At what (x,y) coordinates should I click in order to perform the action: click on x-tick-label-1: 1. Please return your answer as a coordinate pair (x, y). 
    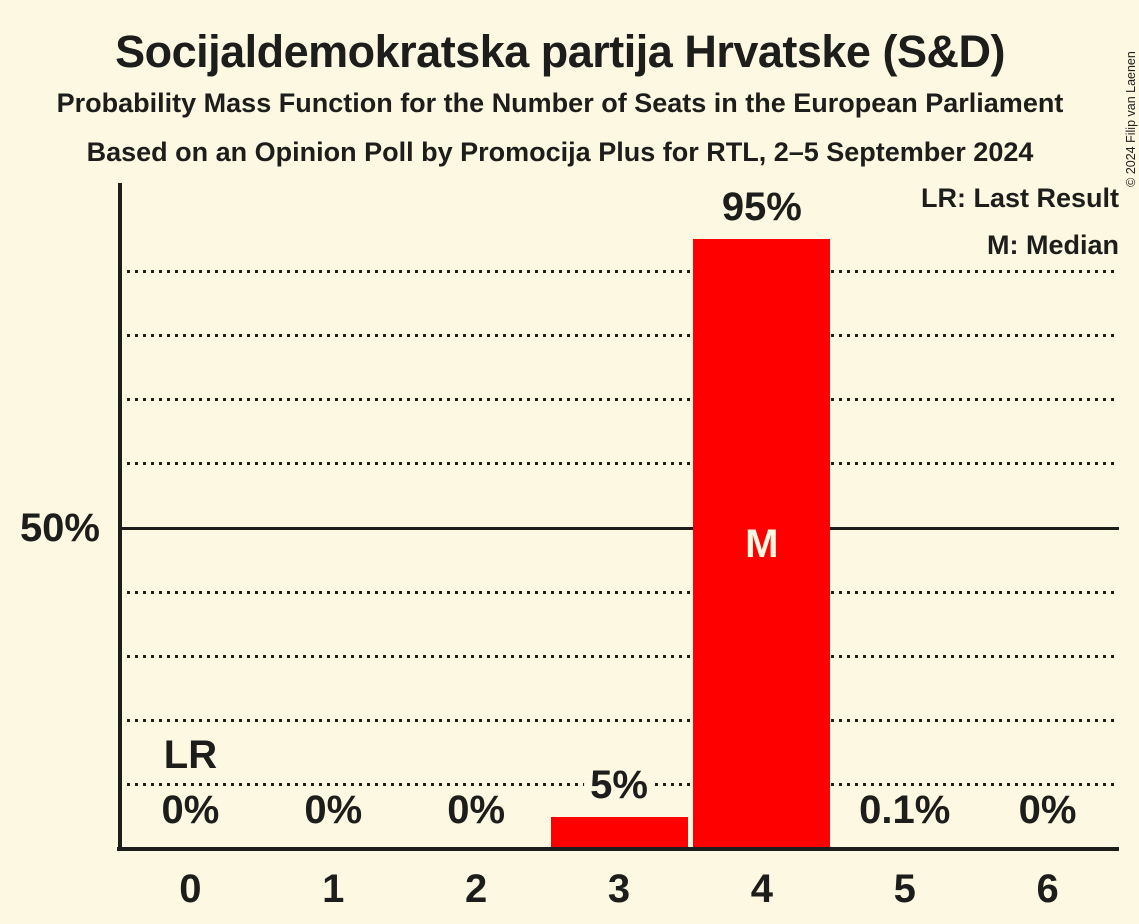
    Looking at the image, I should click on (333, 889).